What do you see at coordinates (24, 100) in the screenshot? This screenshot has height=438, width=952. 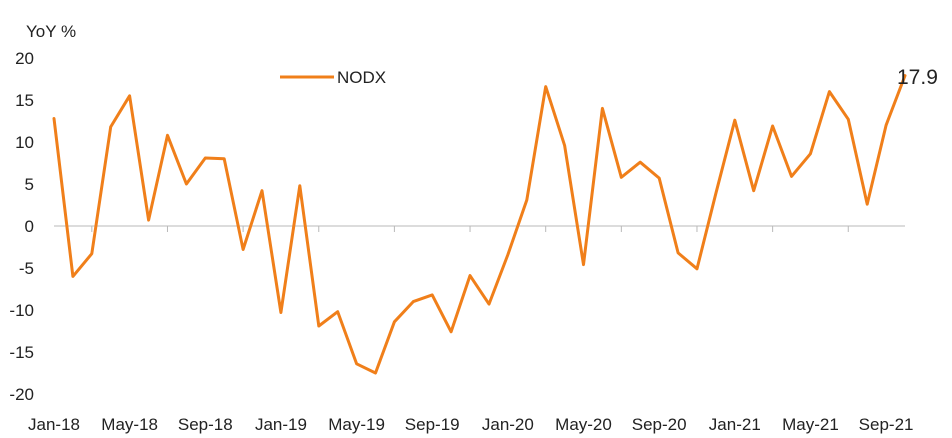 I see `y-tick-label: 15` at bounding box center [24, 100].